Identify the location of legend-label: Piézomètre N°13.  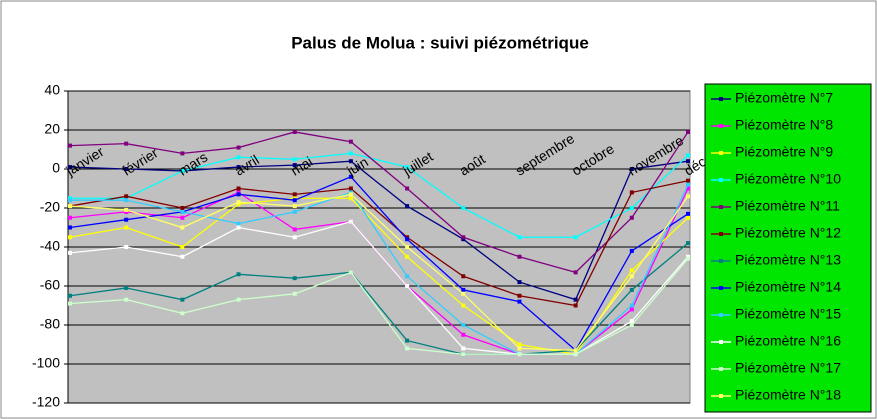
(788, 260).